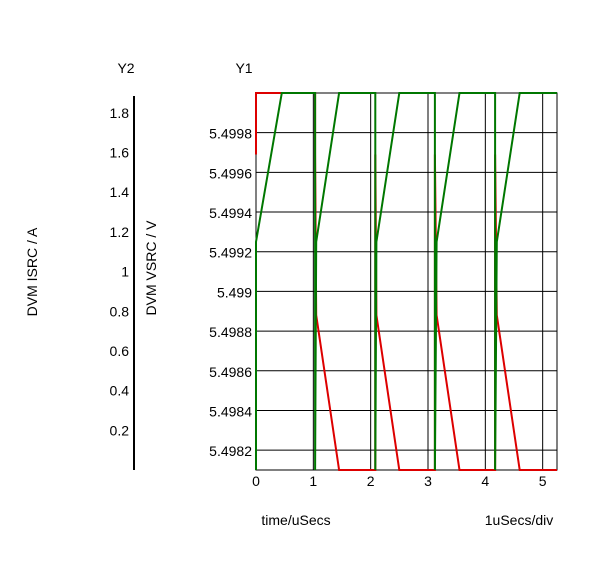 Image resolution: width=600 pixels, height=563 pixels. I want to click on y2-tick-labels: 0.2 0.4 0.6 0.8 1 1.2 1.4 1.6 1.8, so click(120, 271).